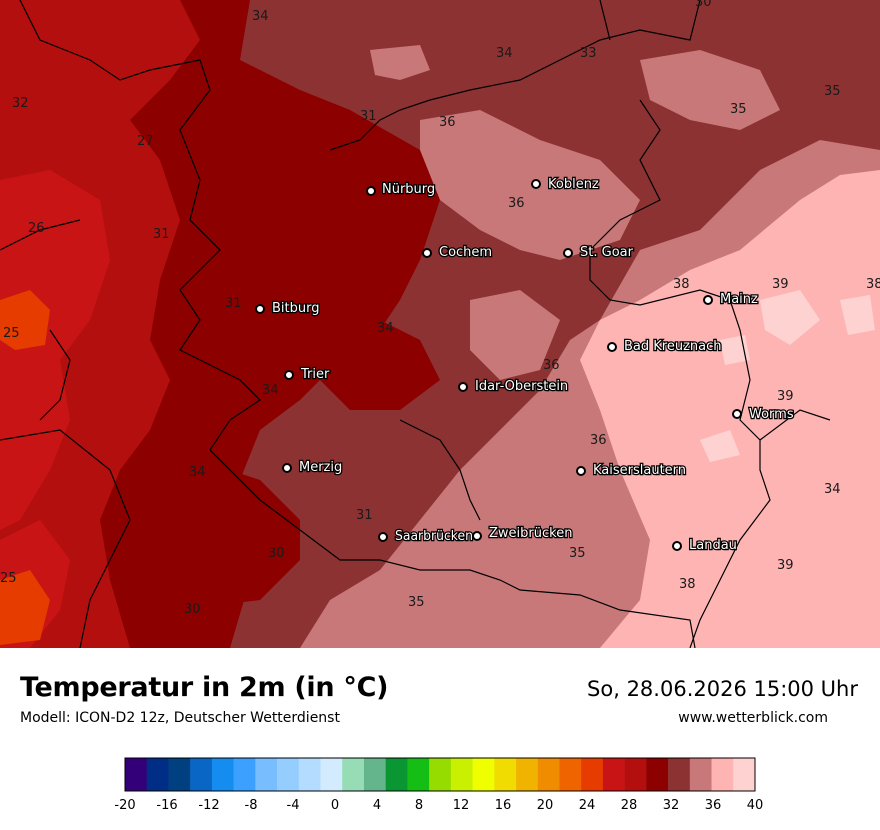 This screenshot has height=830, width=880. What do you see at coordinates (335, 805) in the screenshot?
I see `legend-tick-label: 0` at bounding box center [335, 805].